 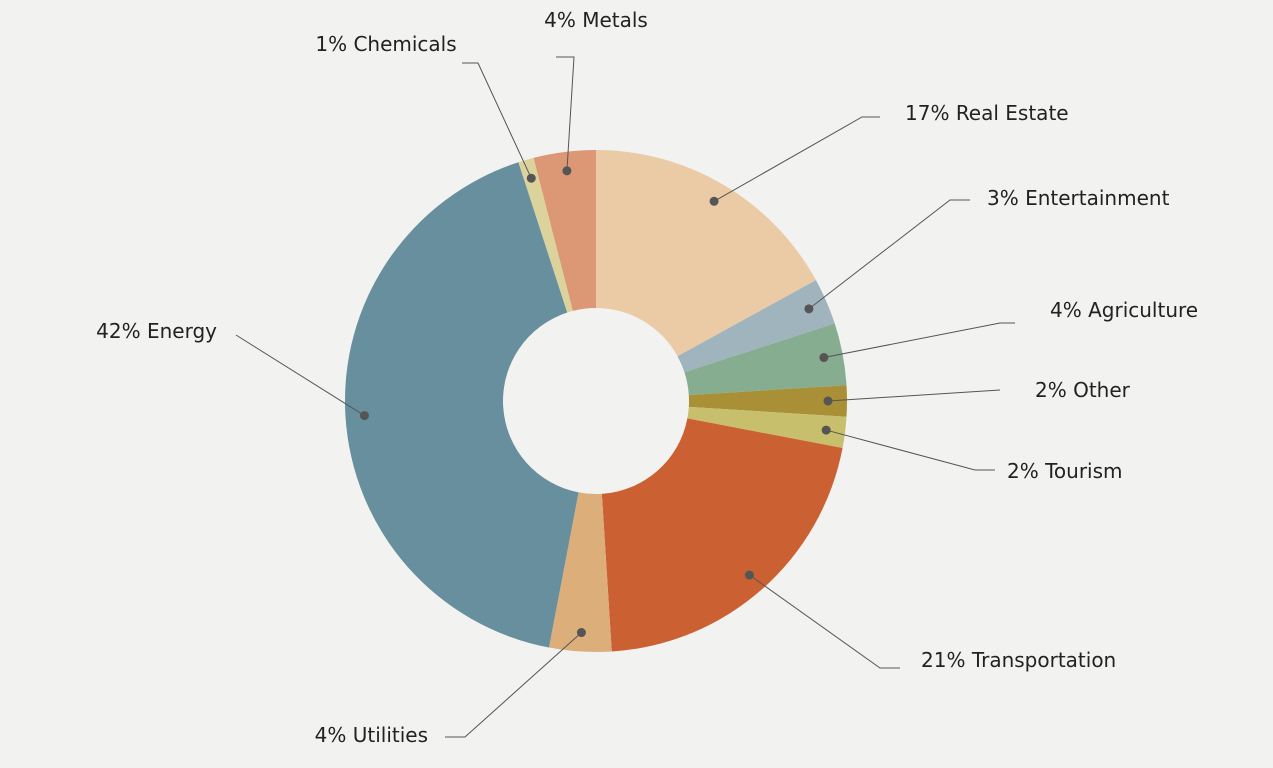 I want to click on data-label: 1% Chemicals, so click(x=385, y=44).